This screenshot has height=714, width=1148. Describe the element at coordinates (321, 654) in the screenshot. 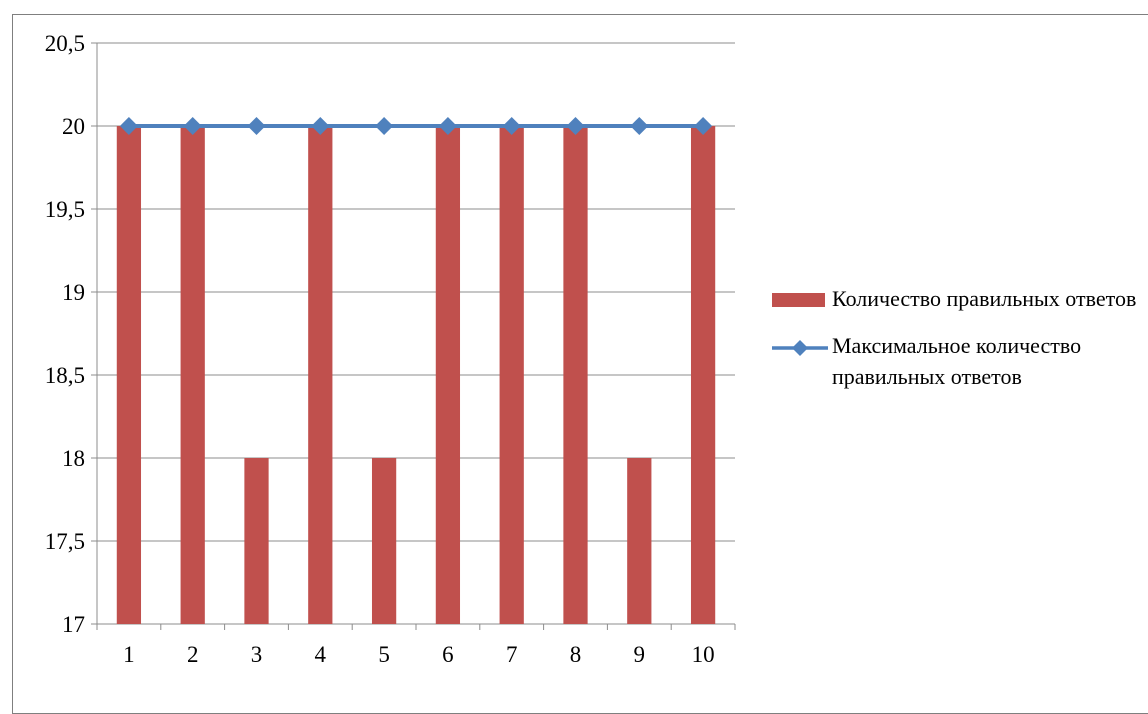

I see `x-tick-label: 4` at that location.